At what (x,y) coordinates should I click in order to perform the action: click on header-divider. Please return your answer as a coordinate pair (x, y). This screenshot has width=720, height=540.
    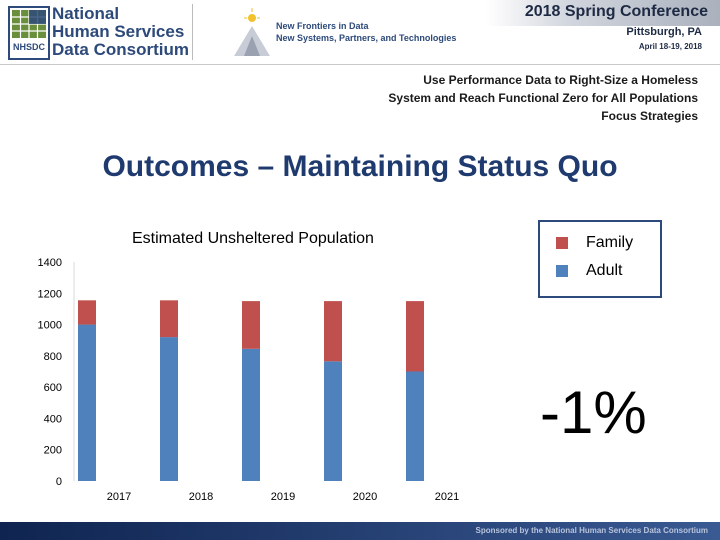
    Looking at the image, I should click on (192, 32).